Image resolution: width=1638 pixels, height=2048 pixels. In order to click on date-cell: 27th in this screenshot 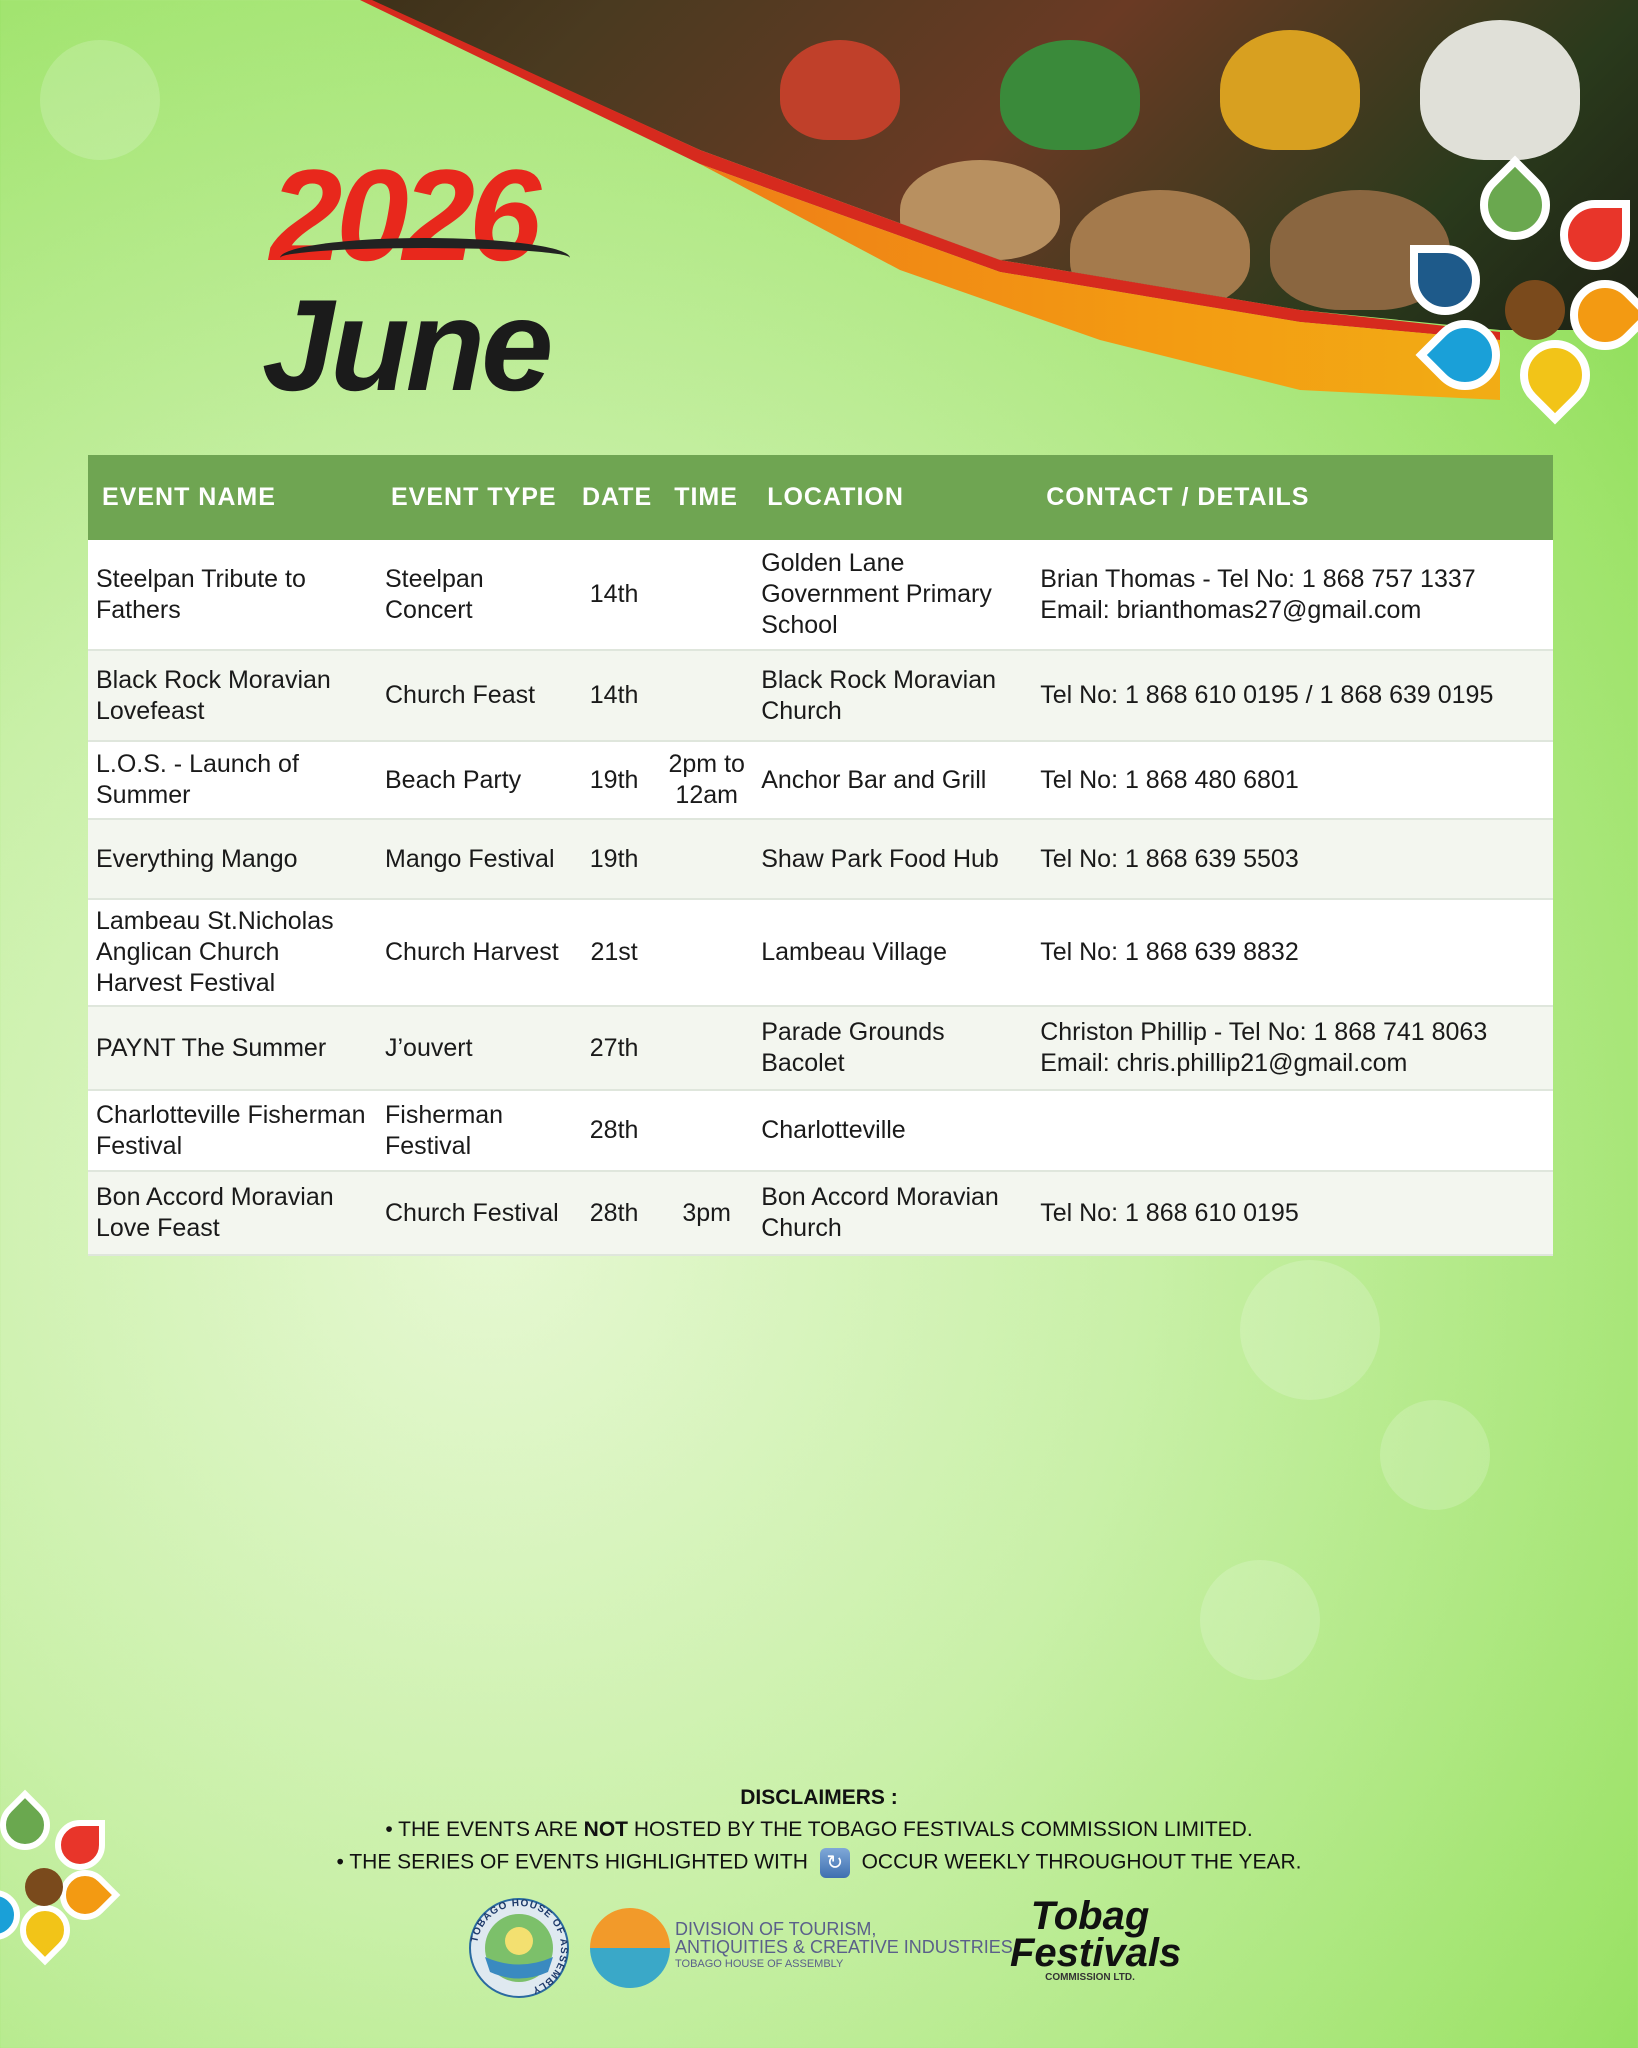, I will do `click(614, 1048)`.